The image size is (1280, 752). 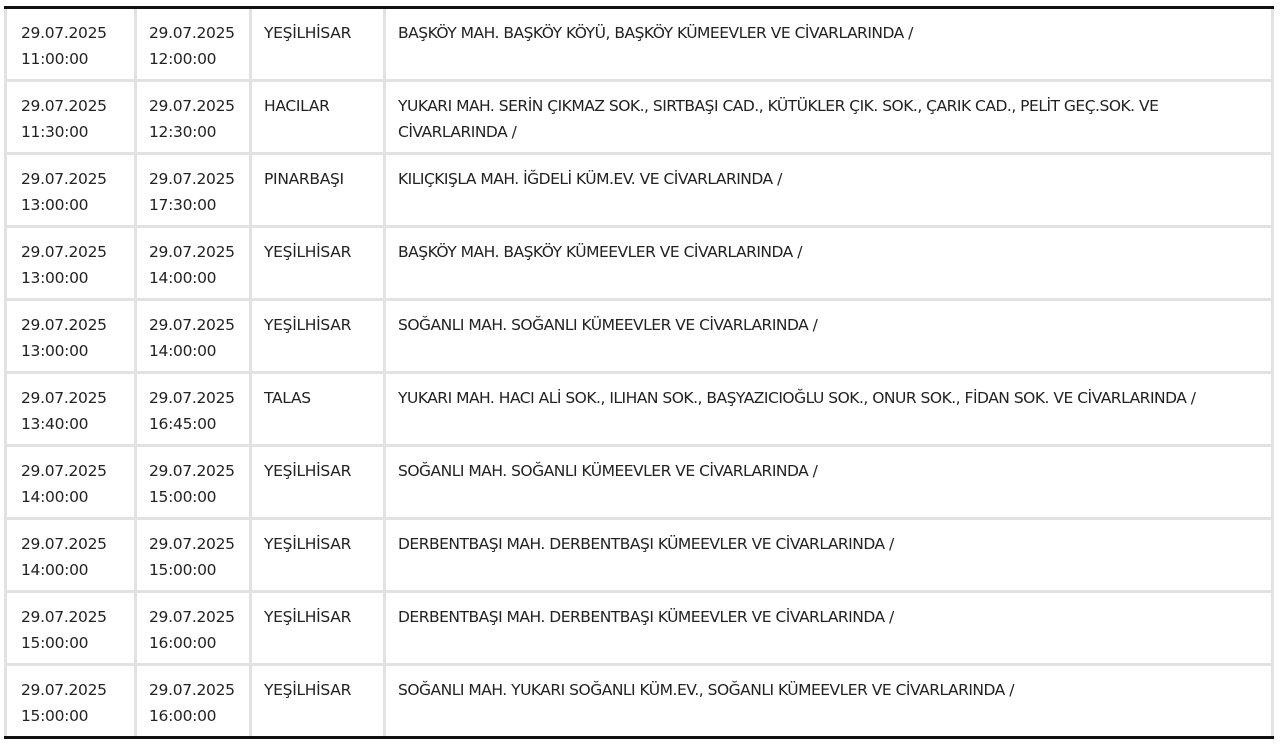 What do you see at coordinates (70, 117) in the screenshot?
I see `start-cell: 29.07.2025 11:30:00` at bounding box center [70, 117].